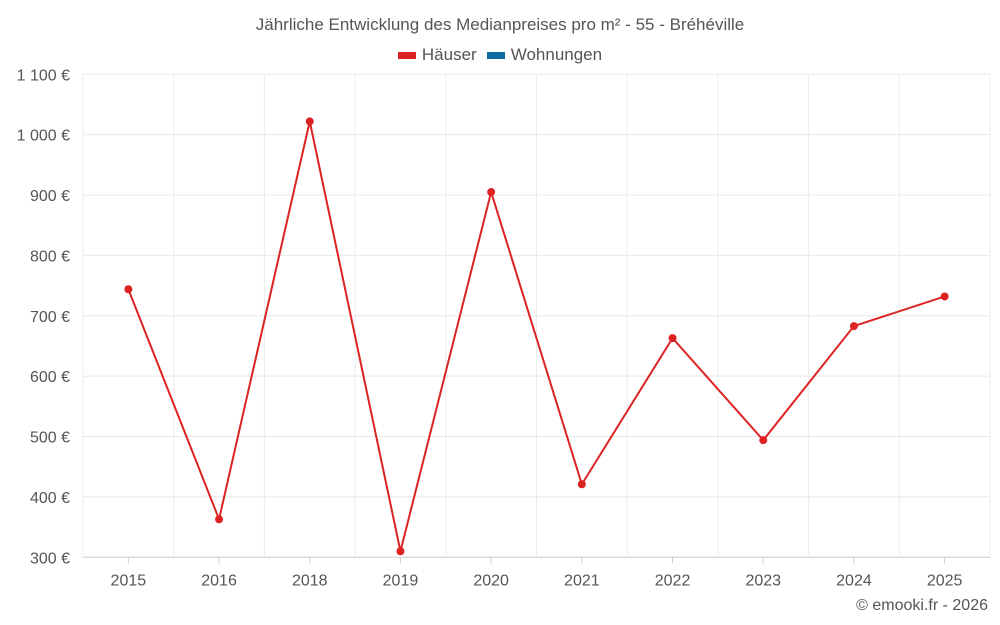  Describe the element at coordinates (43, 75) in the screenshot. I see `y-tick-label: 1 100 €` at that location.